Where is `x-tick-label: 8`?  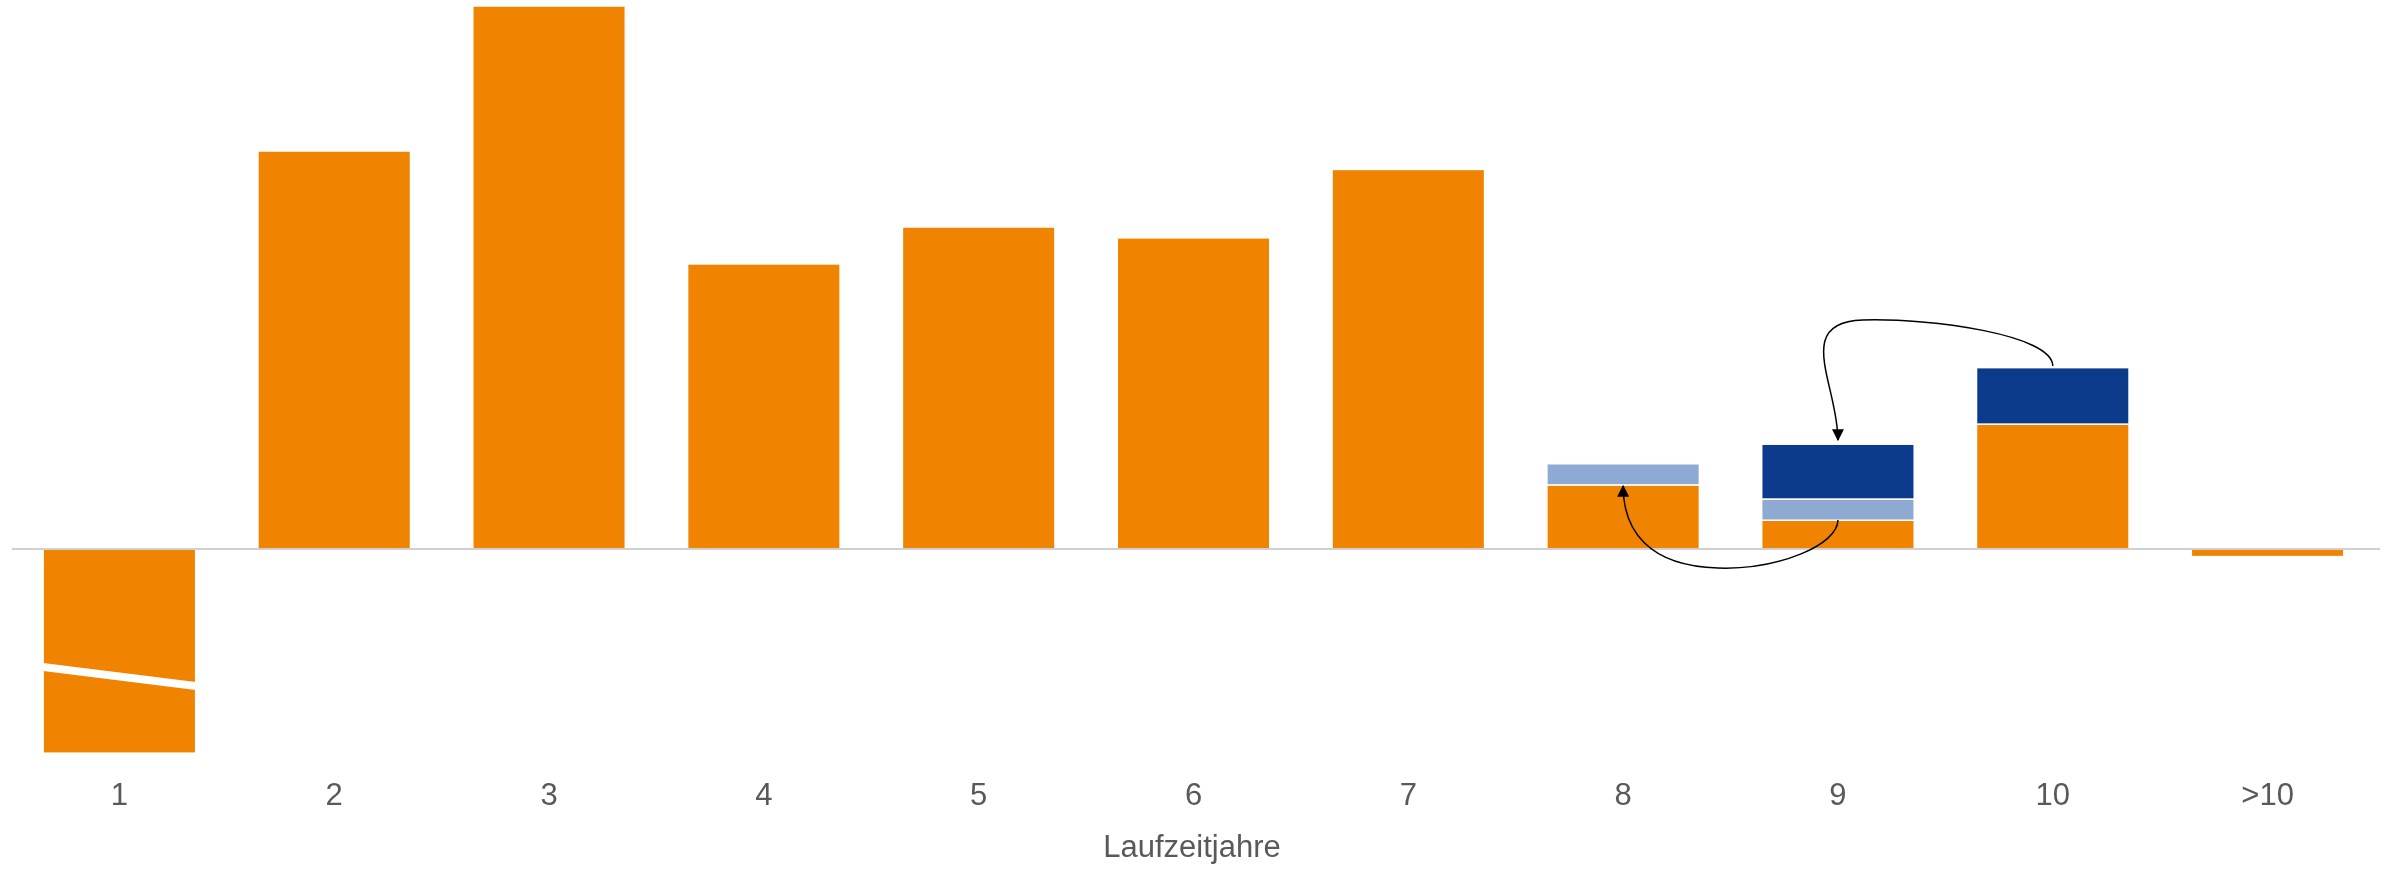 x-tick-label: 8 is located at coordinates (1623, 794).